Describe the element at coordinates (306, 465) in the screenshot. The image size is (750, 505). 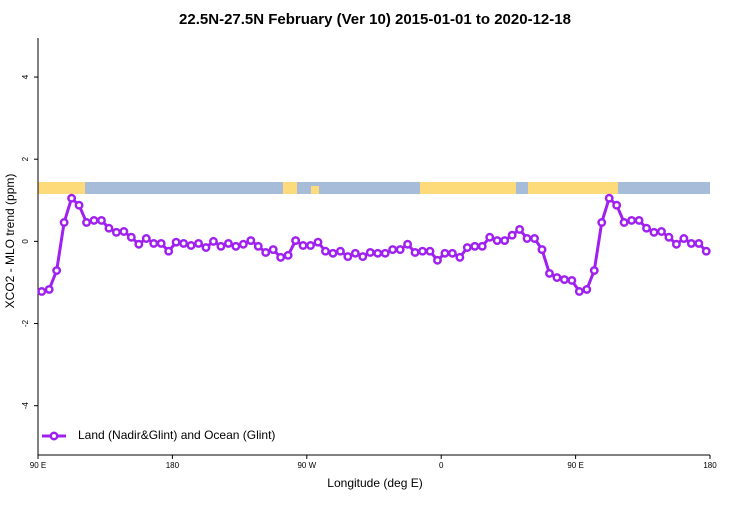
I see `x-tick-label: 90 W` at that location.